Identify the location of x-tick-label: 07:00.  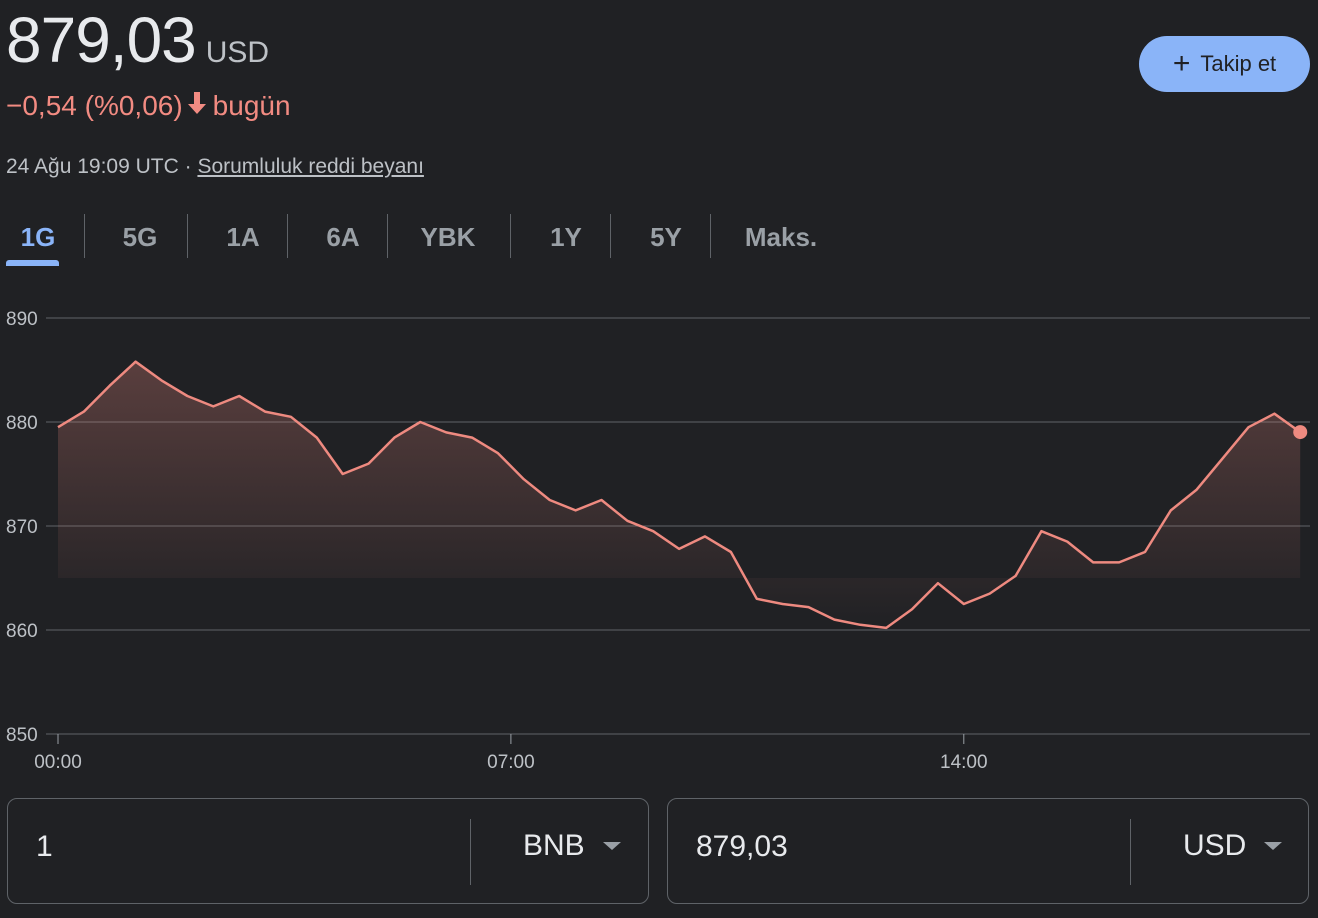
(511, 762).